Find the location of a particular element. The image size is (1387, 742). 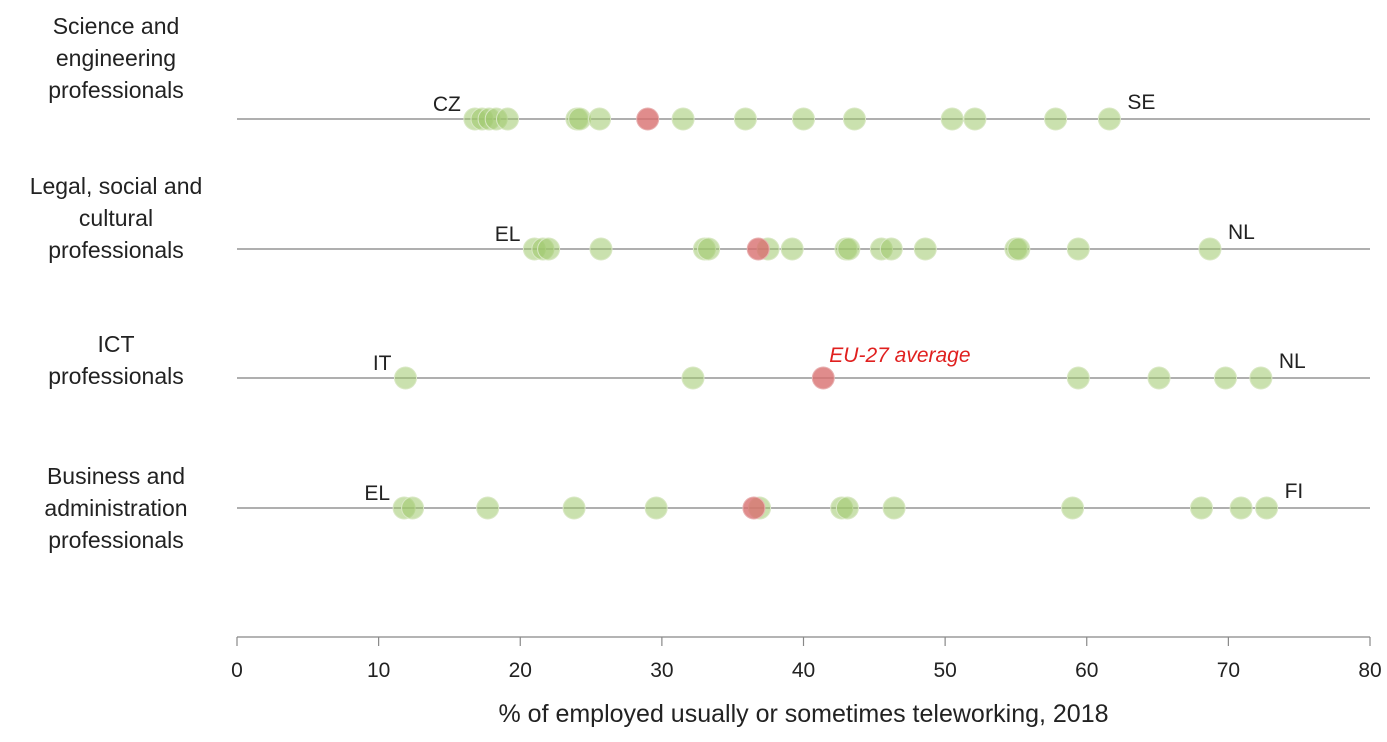

category-row: CZ SE is located at coordinates (803, 111).